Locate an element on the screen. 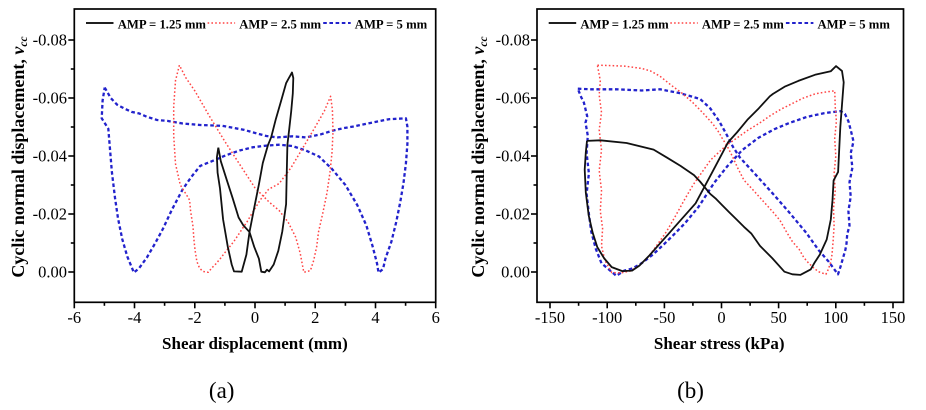 Image resolution: width=926 pixels, height=410 pixels. svg-text: (b) is located at coordinates (690, 390).